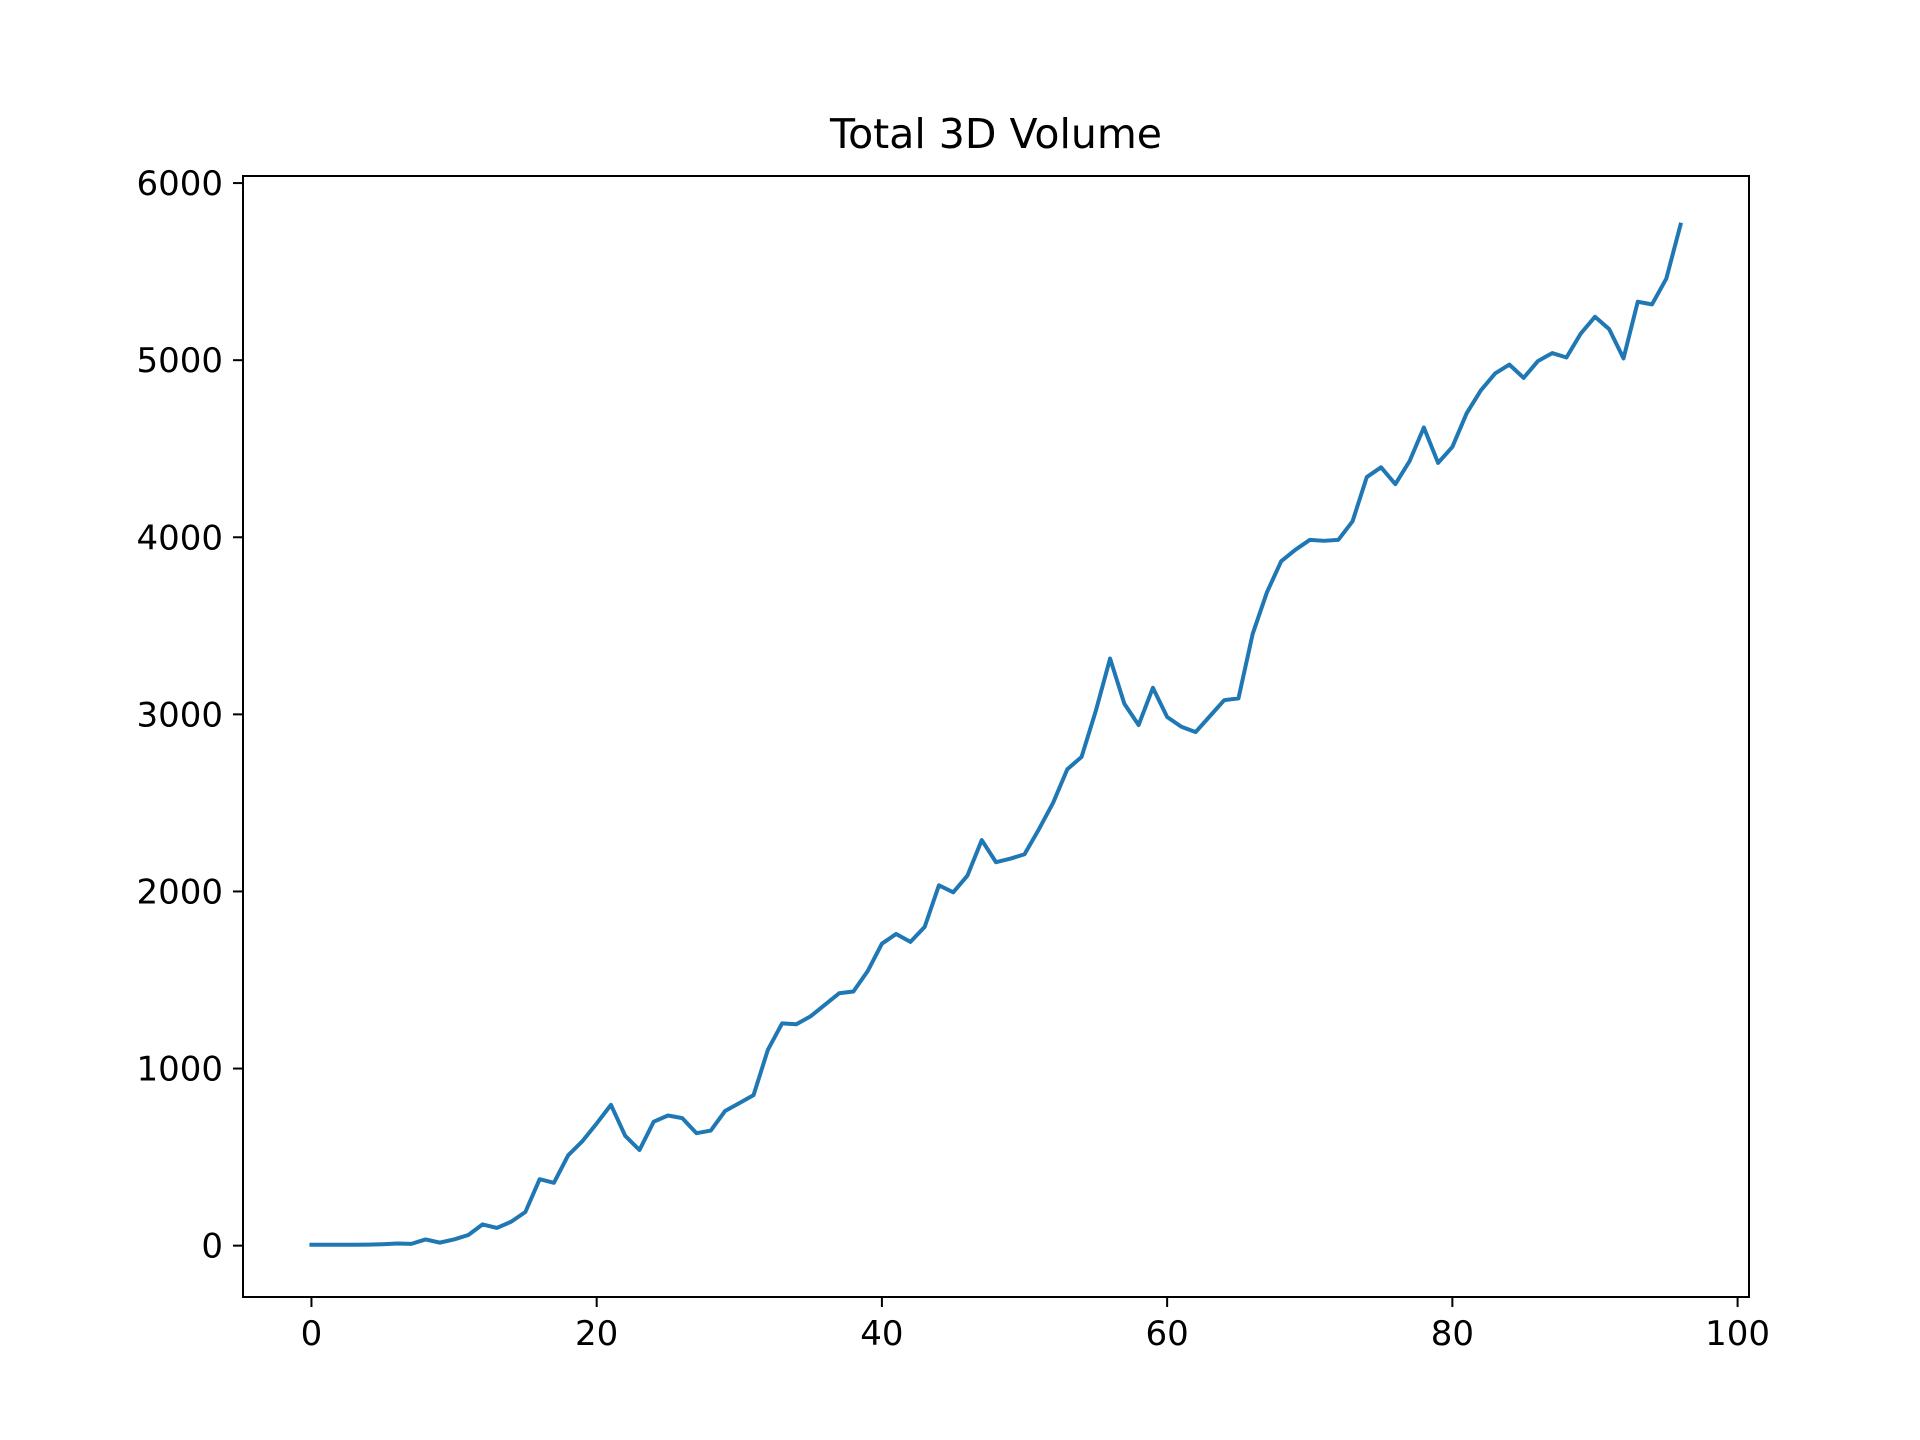 Image resolution: width=1920 pixels, height=1440 pixels. I want to click on x-tick-label: 80, so click(1452, 1334).